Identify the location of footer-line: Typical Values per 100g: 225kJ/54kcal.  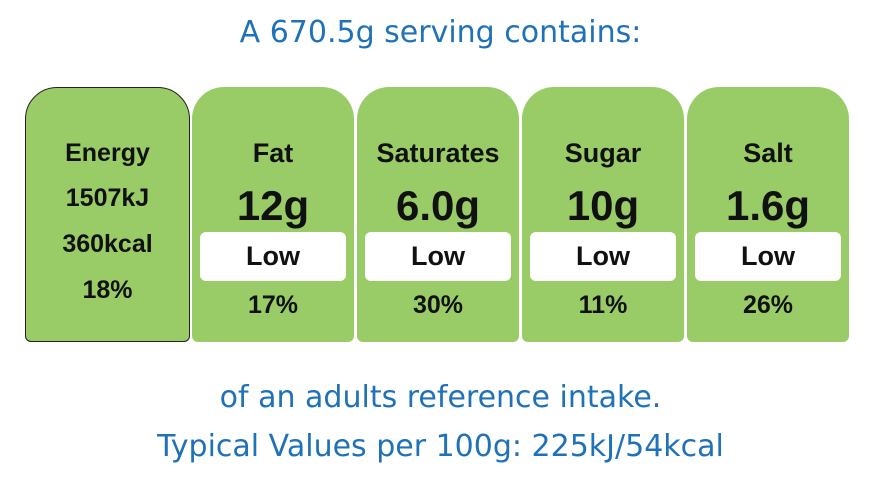
(440, 446).